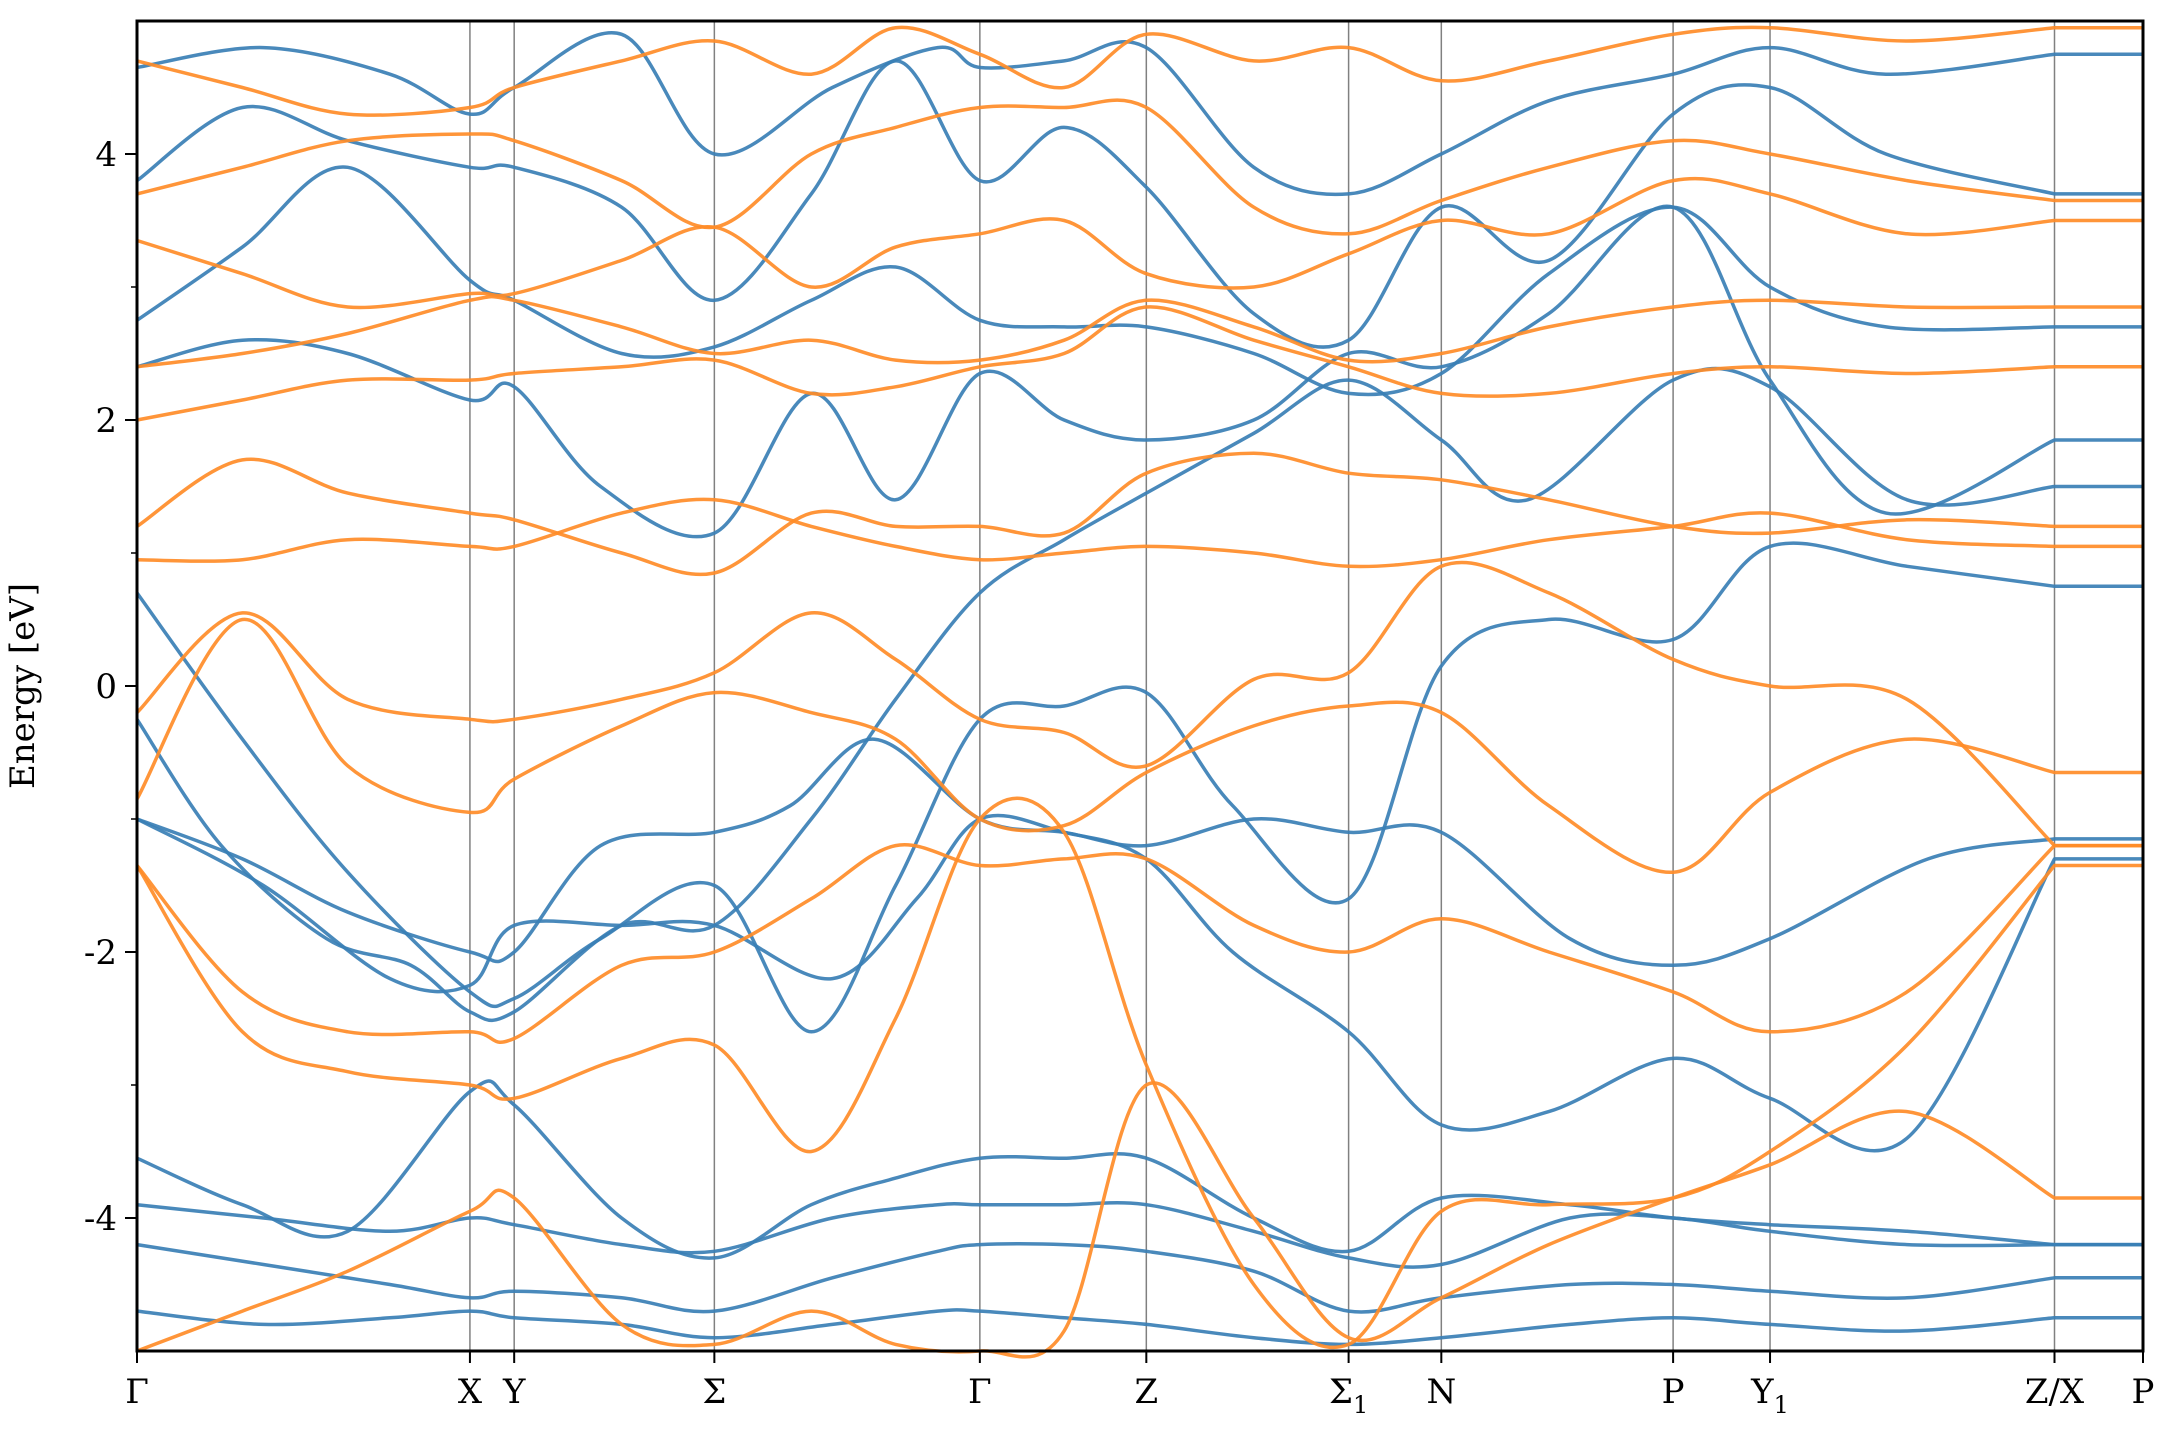 Image resolution: width=2160 pixels, height=1440 pixels. I want to click on y-tick-label: 2, so click(106, 421).